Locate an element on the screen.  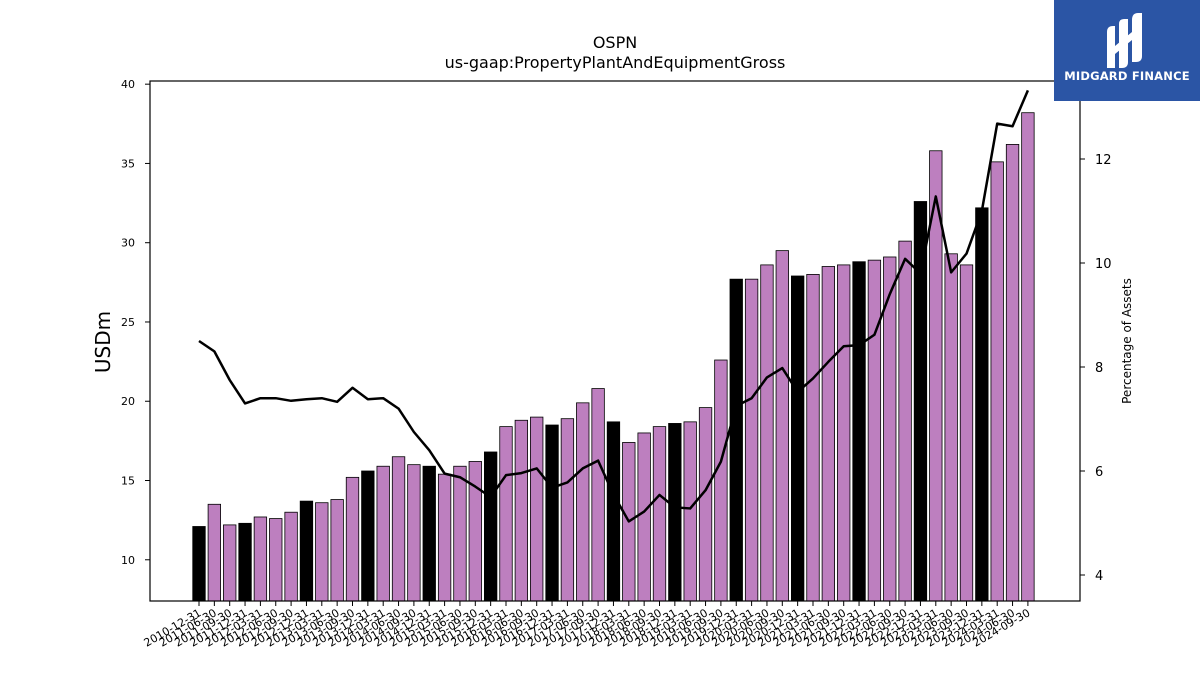
left-axis: 10 15 20 25 30 35 40 is located at coordinates (135, 322).